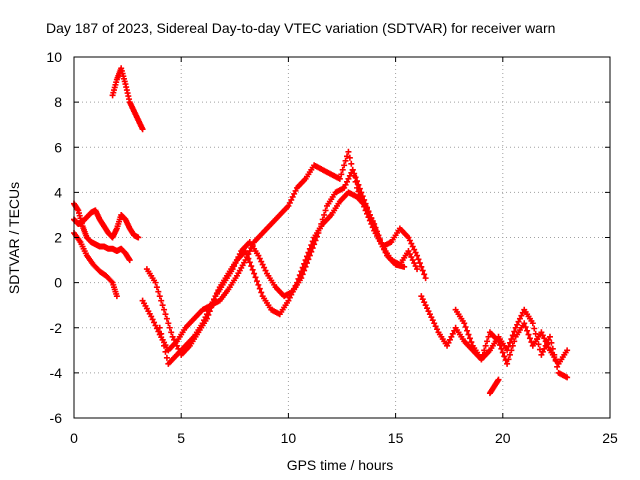 The height and width of the screenshot is (480, 640). Describe the element at coordinates (289, 438) in the screenshot. I see `x-tick-label: 10` at that location.